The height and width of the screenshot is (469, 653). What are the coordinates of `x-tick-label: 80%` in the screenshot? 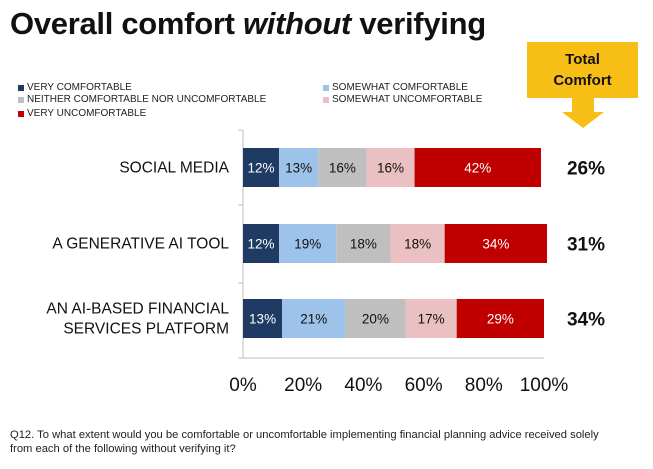 It's located at (484, 385).